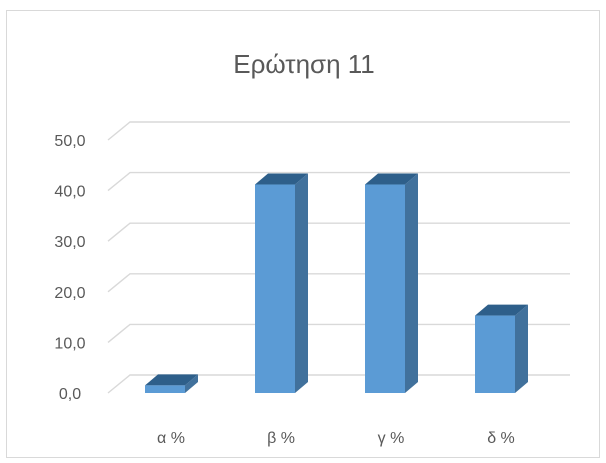  Describe the element at coordinates (304, 64) in the screenshot. I see `chart-title: Ερώτηση 11` at that location.